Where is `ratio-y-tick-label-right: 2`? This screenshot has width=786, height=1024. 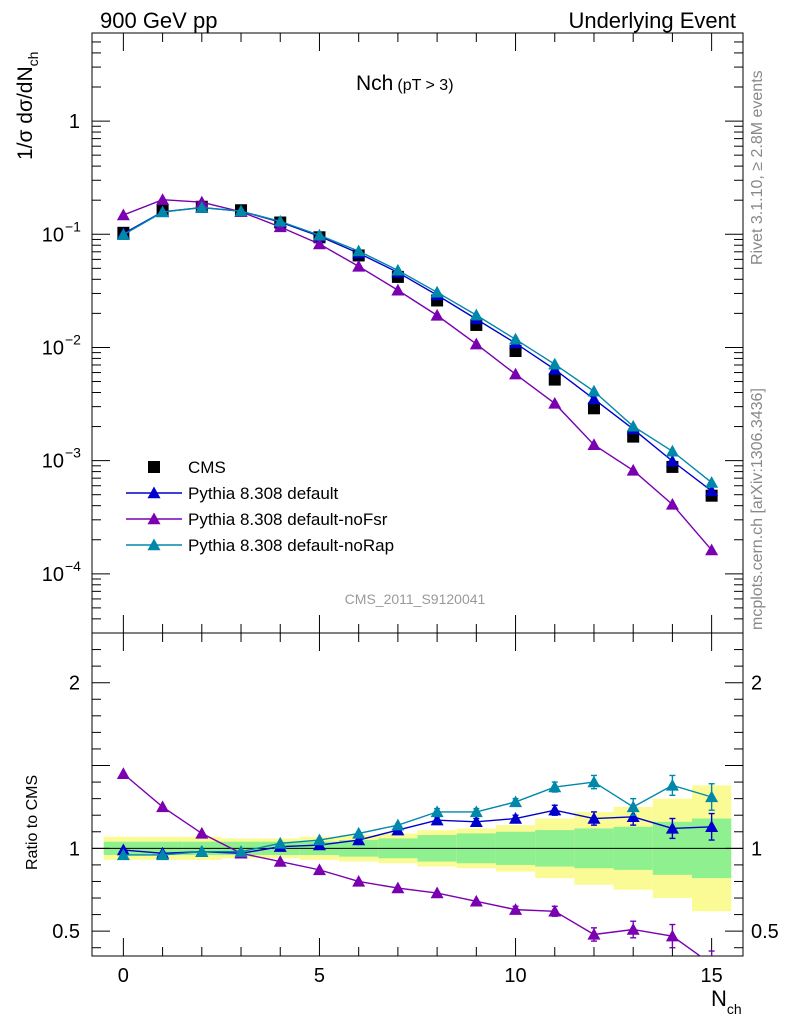 ratio-y-tick-label-right: 2 is located at coordinates (756, 684).